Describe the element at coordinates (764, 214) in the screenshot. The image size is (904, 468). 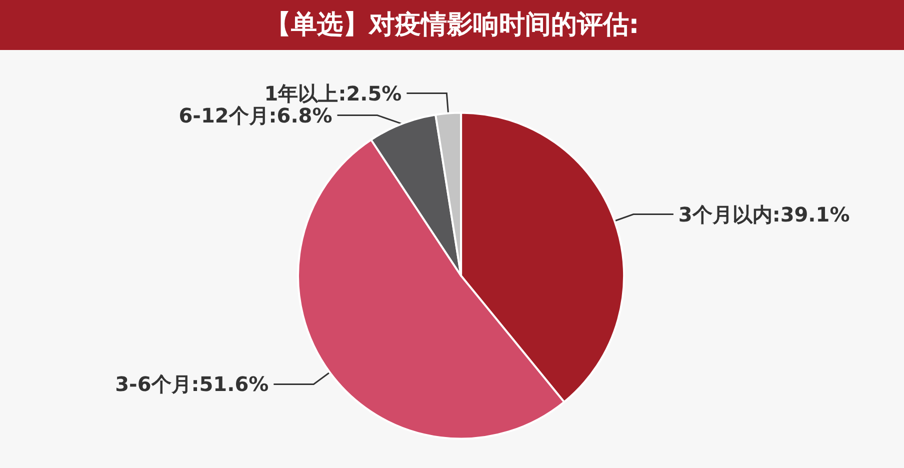
I see `slice-label: 3个月以内:39.1%` at that location.